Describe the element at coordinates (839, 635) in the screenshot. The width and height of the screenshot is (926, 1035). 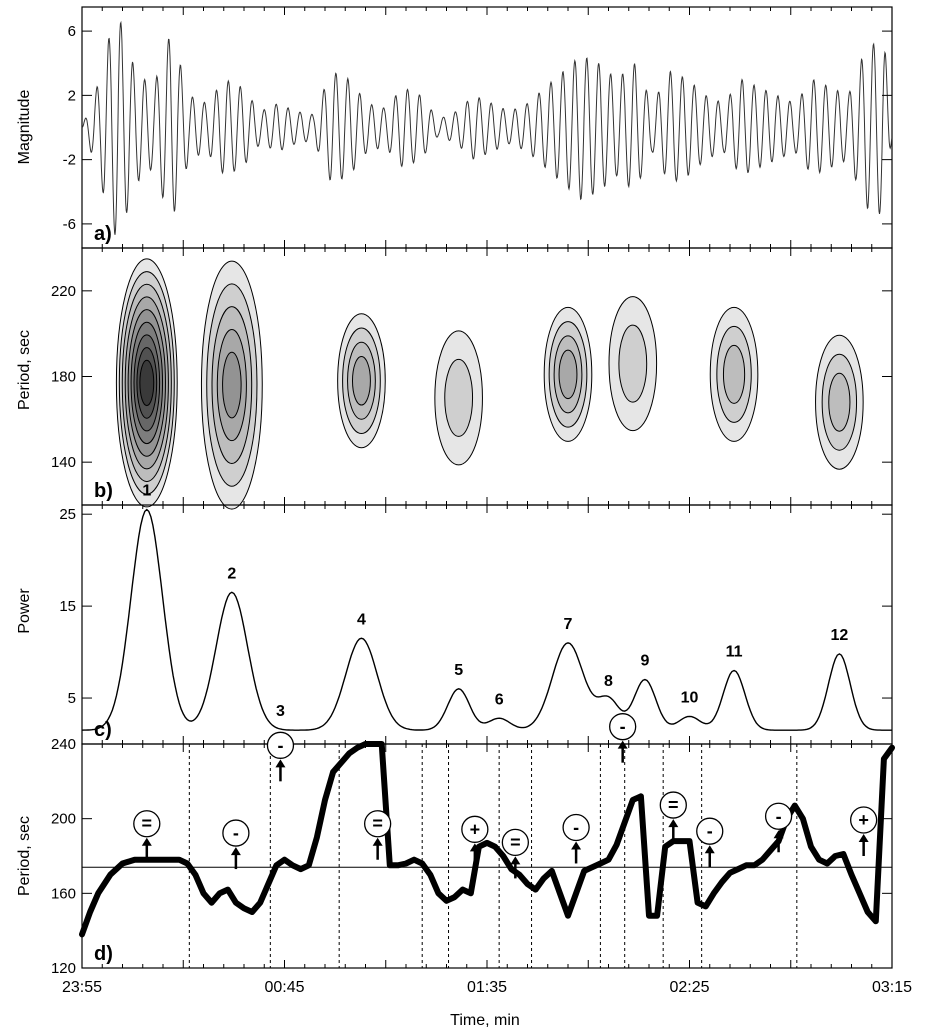
I see `peak-label: 12` at that location.